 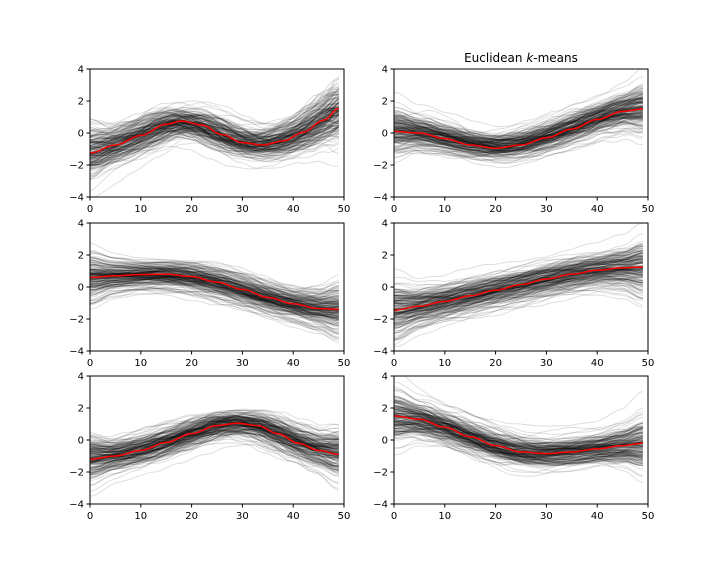 What do you see at coordinates (81, 224) in the screenshot?
I see `y-tick-label: 4` at bounding box center [81, 224].